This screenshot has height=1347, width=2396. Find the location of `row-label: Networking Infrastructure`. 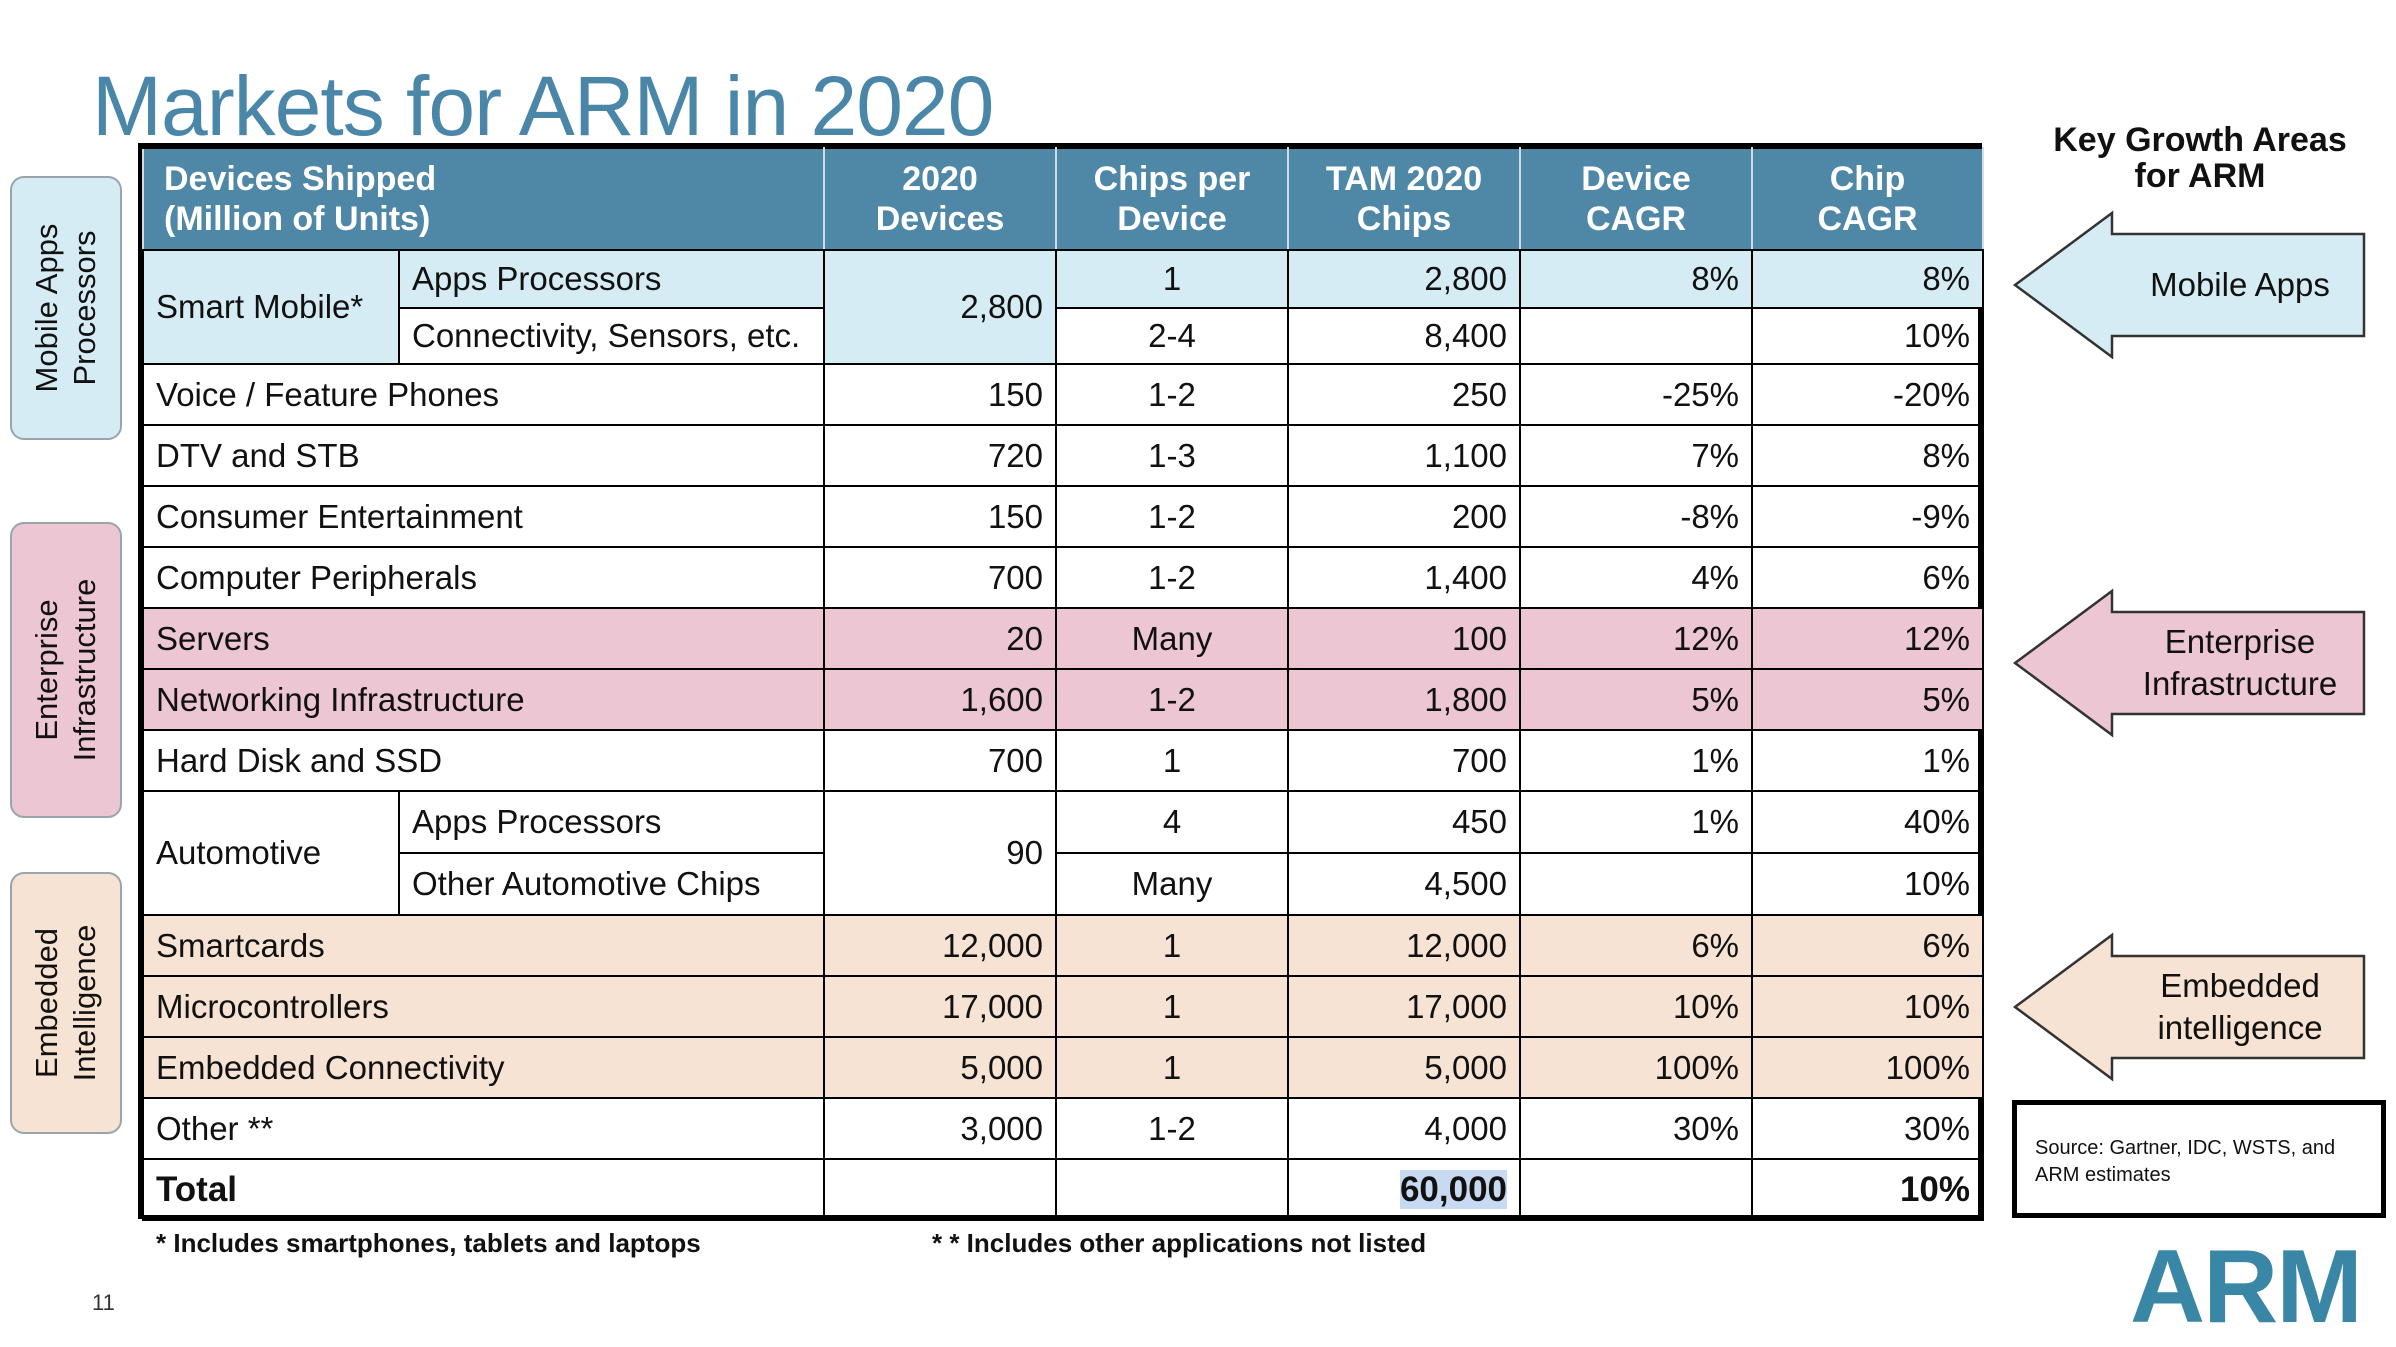

row-label: Networking Infrastructure is located at coordinates (483, 699).